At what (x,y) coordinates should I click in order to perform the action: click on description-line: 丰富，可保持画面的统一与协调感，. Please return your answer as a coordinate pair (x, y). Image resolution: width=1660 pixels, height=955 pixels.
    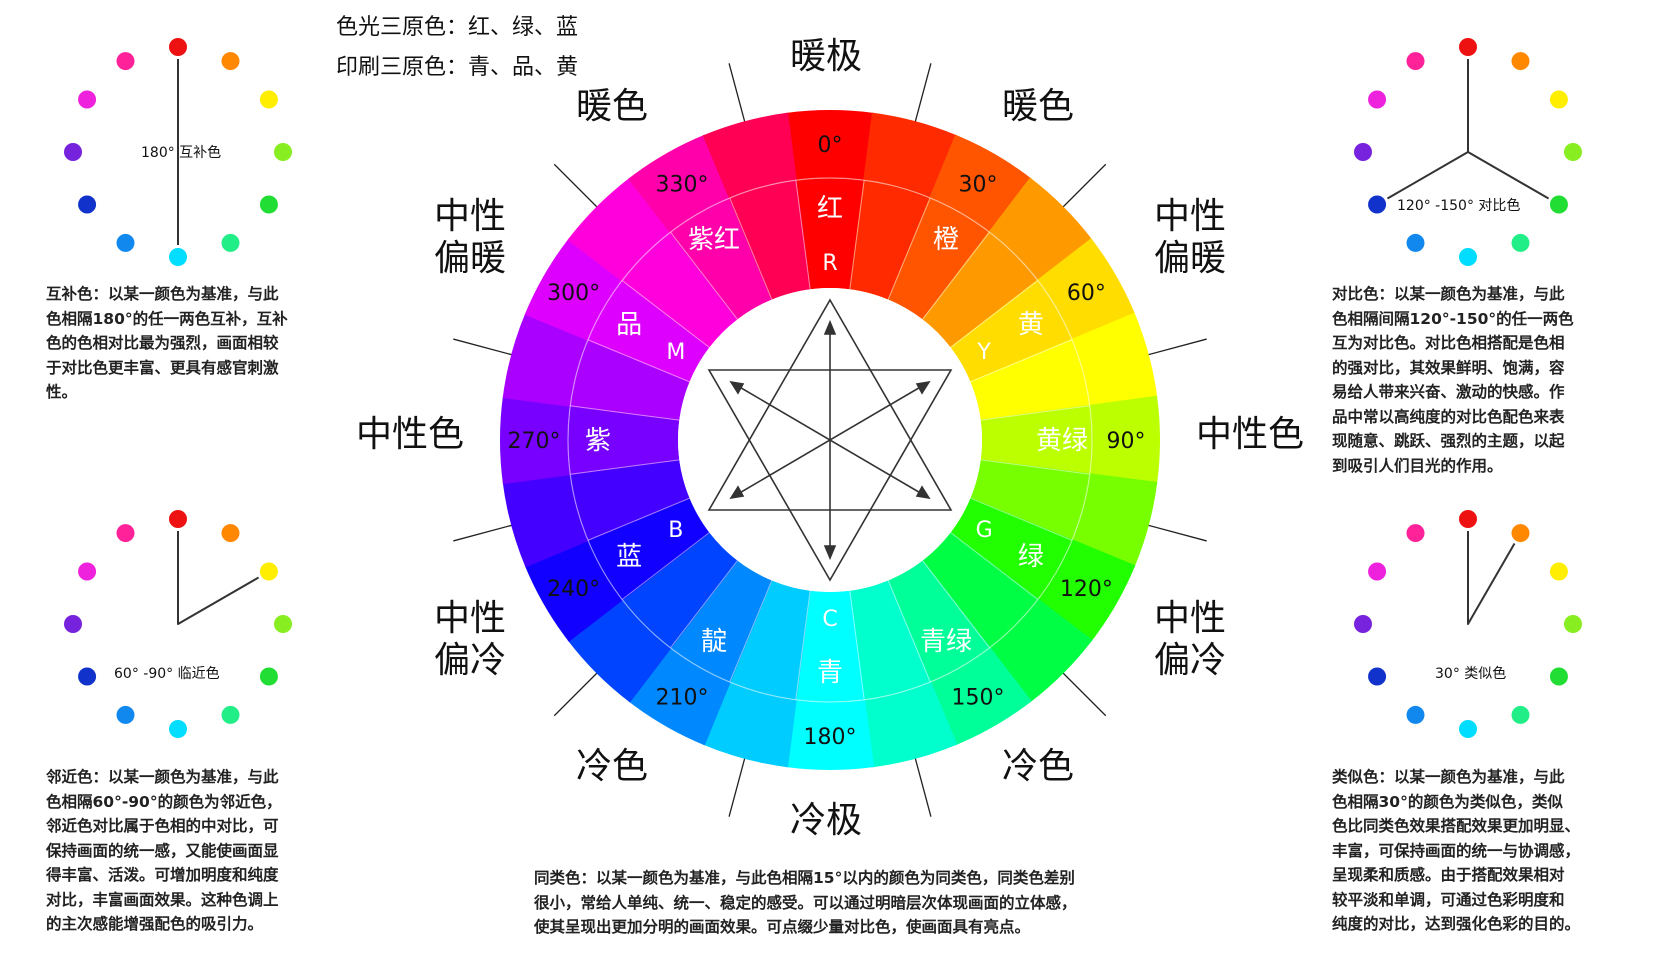
    Looking at the image, I should click on (1456, 850).